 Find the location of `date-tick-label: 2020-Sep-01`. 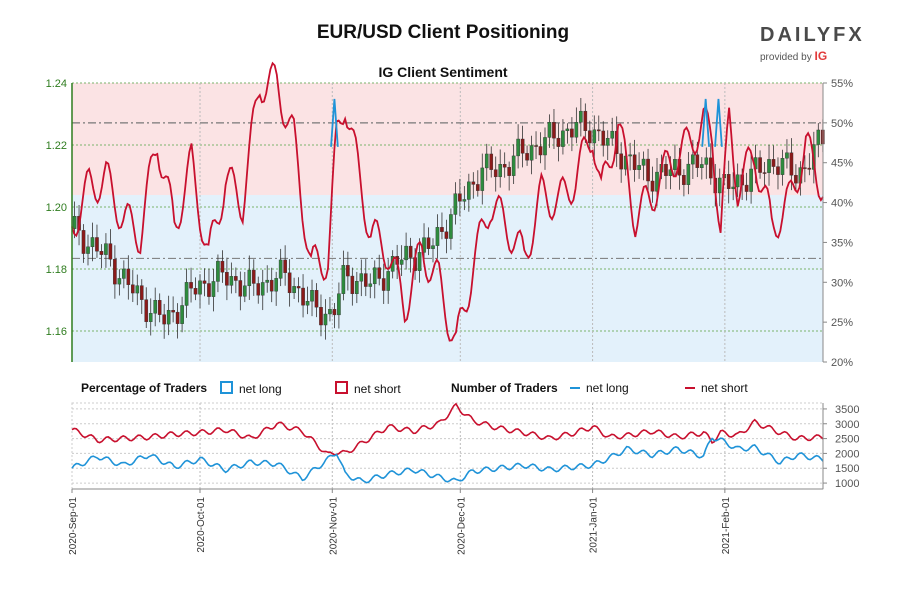

date-tick-label: 2020-Sep-01 is located at coordinates (73, 526).